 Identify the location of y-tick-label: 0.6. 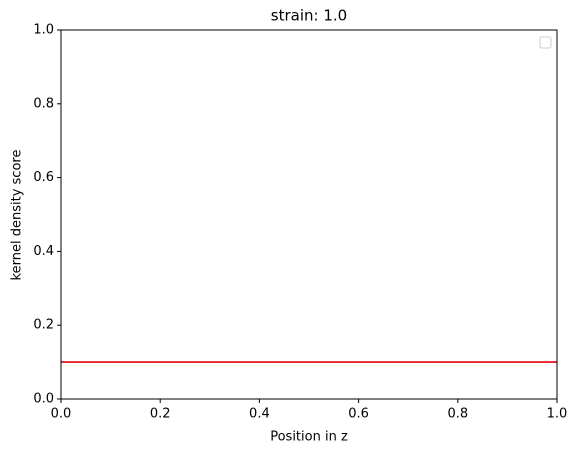
(43, 177).